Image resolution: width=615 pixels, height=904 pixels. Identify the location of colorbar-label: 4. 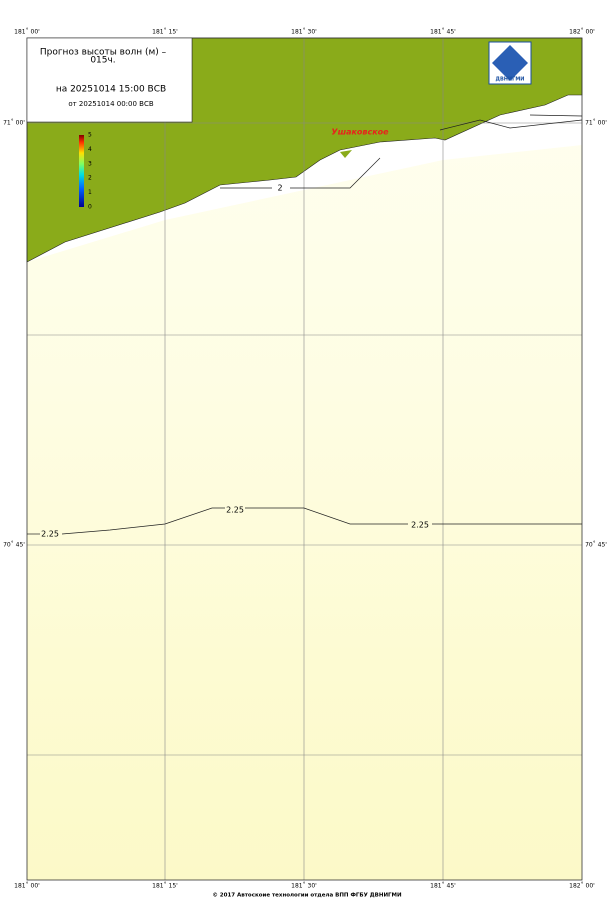
(90, 149).